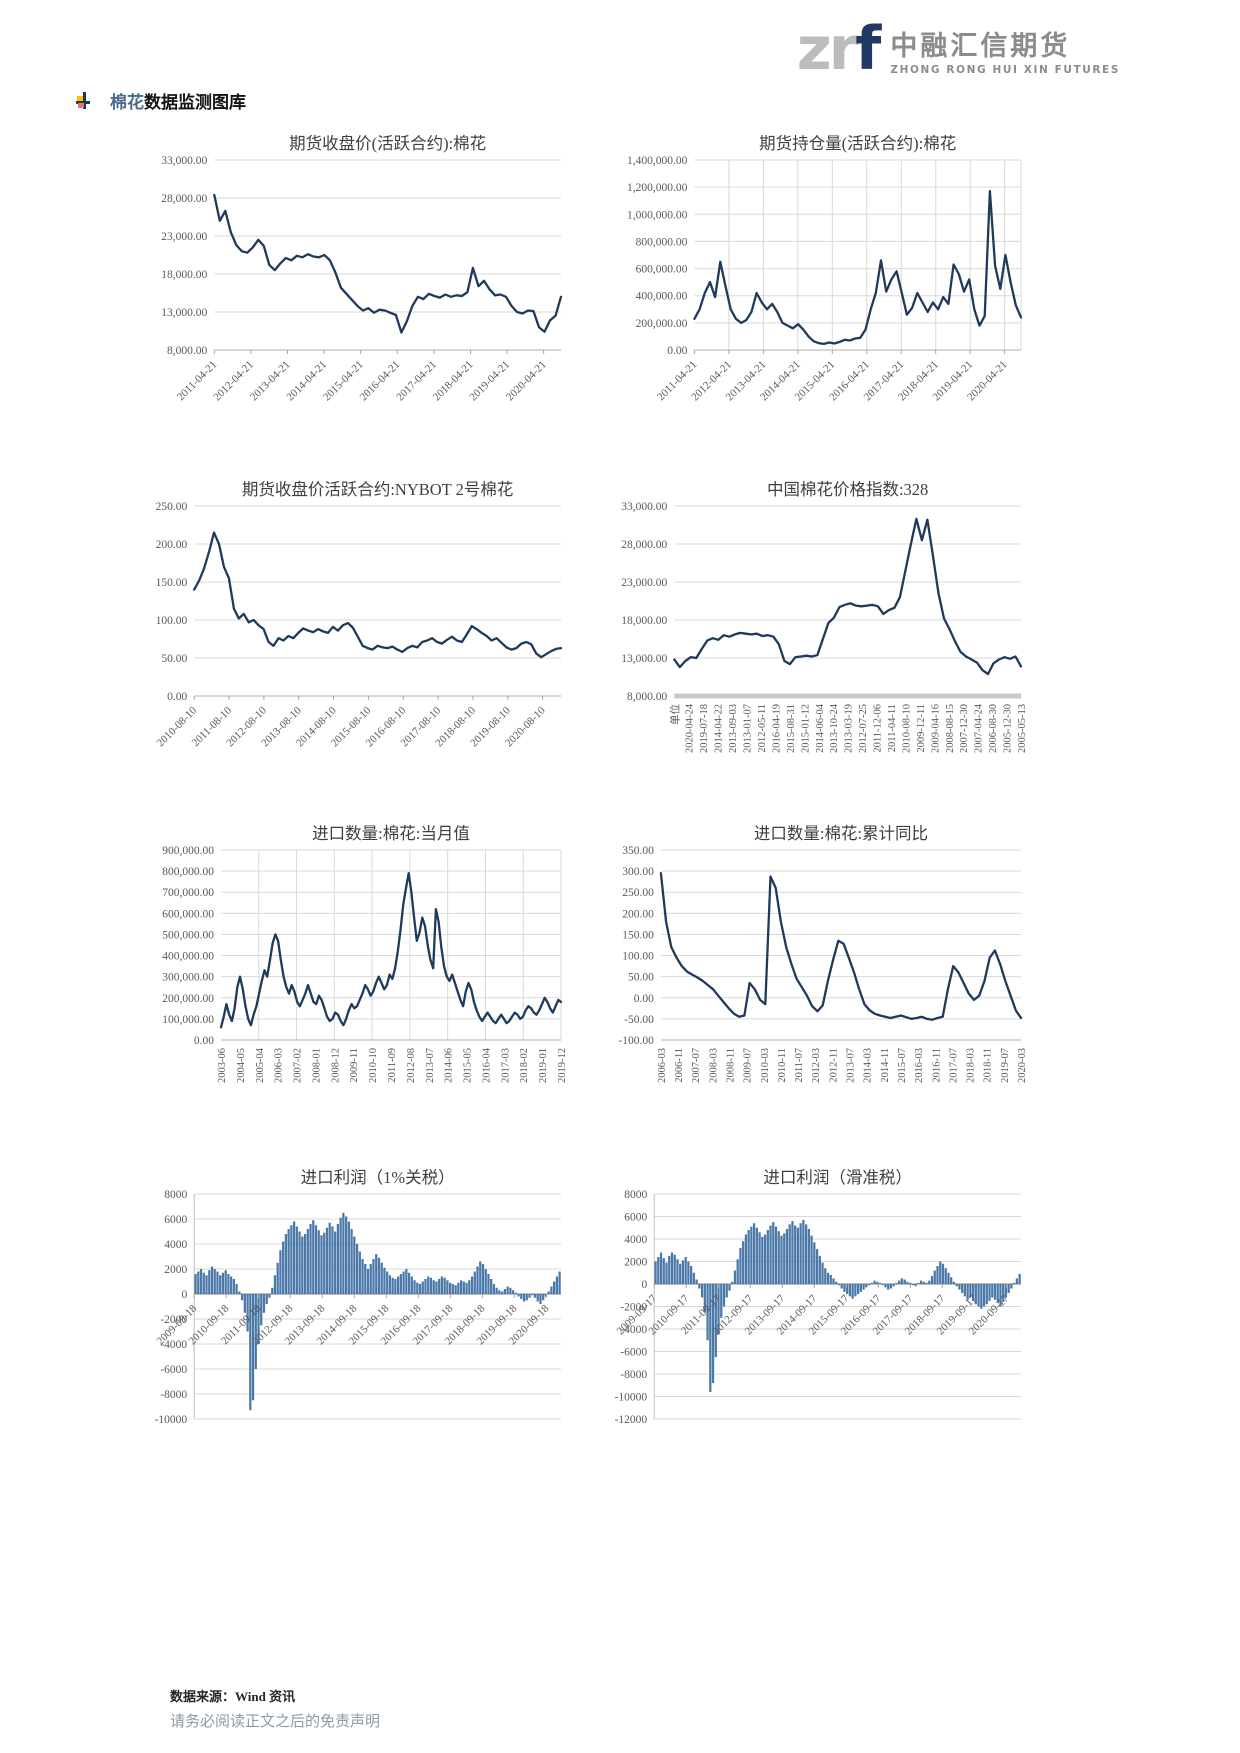 The image size is (1240, 1753). I want to click on x-axis-tick-label: 2005-12-30, so click(1008, 728).